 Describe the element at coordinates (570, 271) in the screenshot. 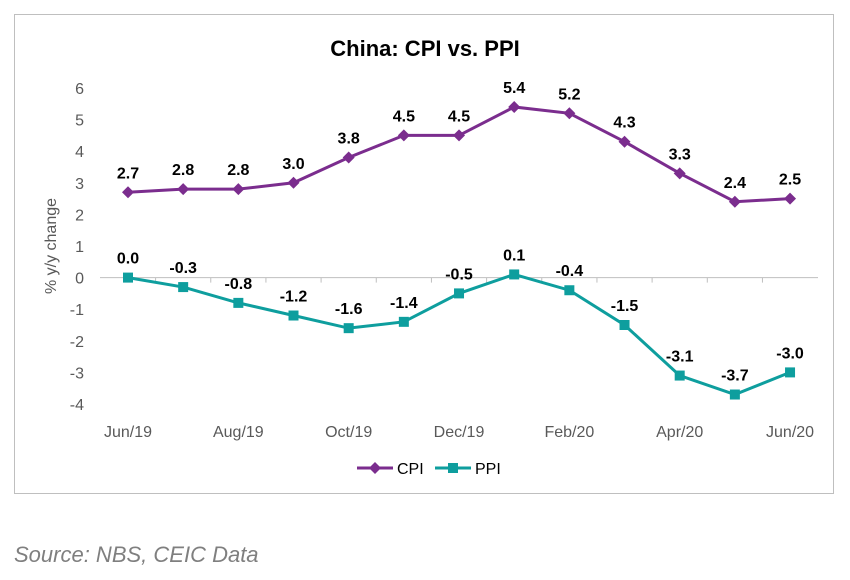

I see `data-label: -0.4` at that location.